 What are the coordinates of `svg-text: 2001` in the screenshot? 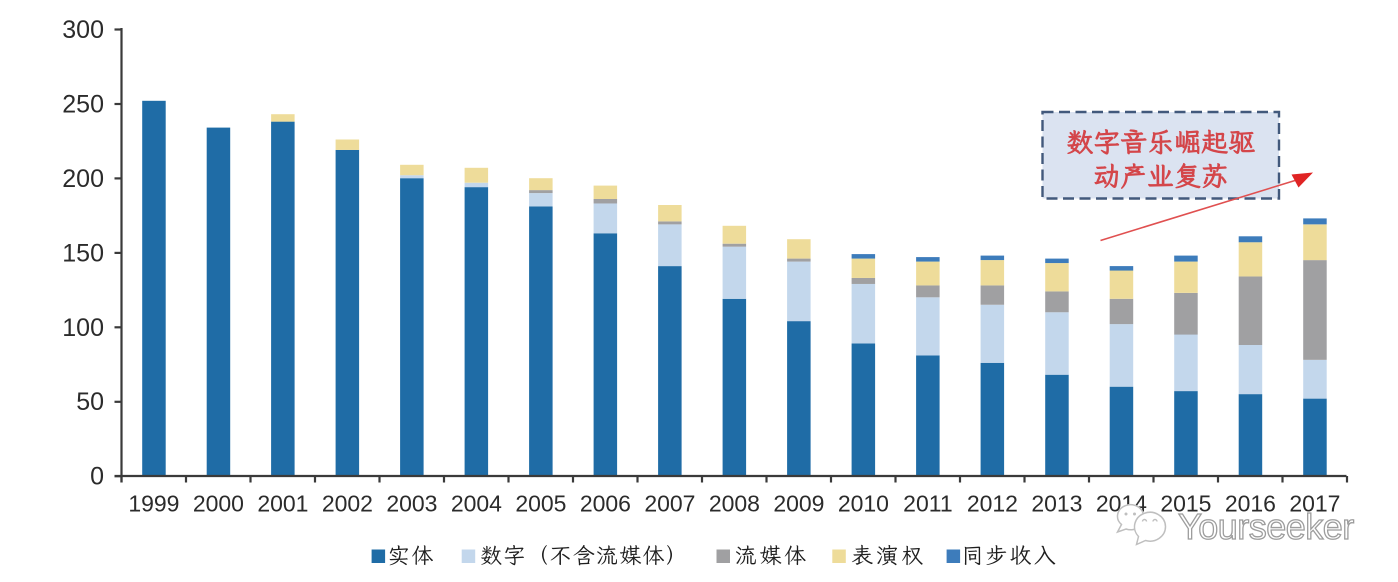 It's located at (282, 504).